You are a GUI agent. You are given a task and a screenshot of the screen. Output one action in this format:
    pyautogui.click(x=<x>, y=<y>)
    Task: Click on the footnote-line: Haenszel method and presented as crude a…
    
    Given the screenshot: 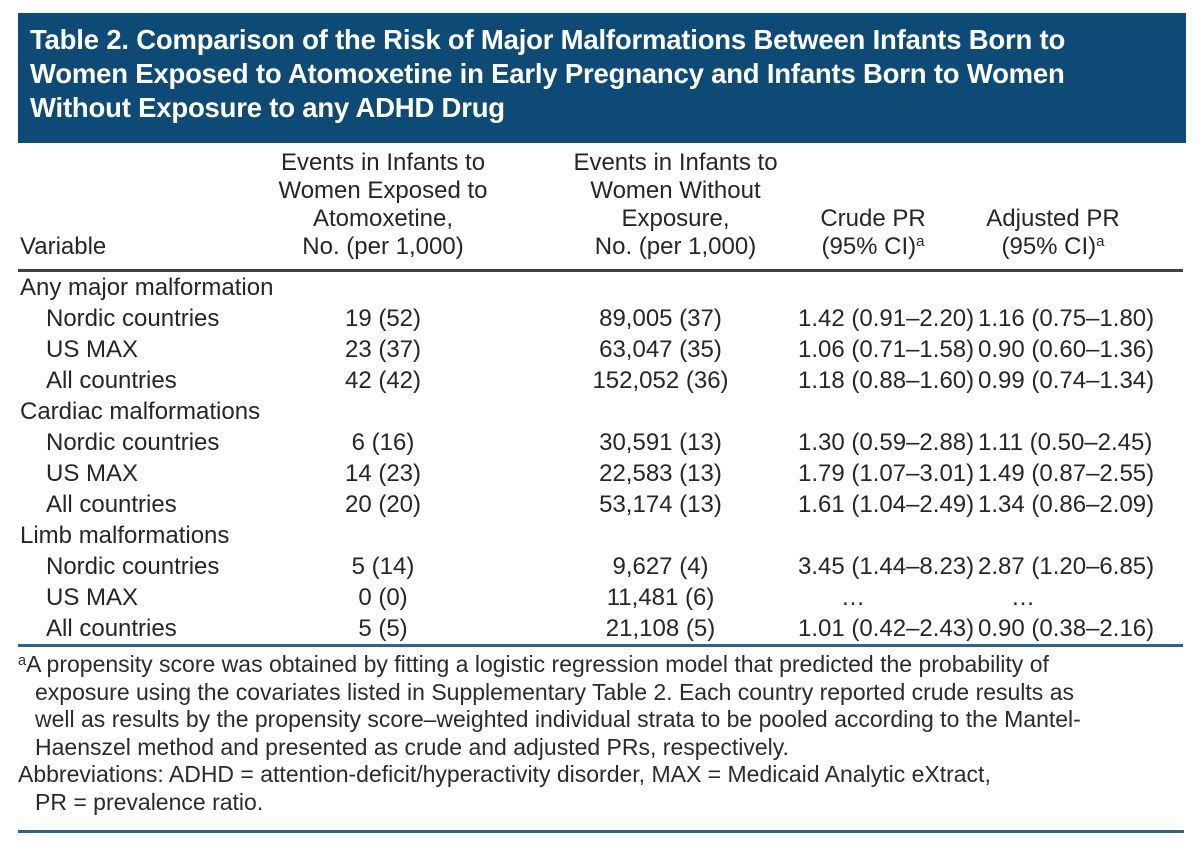 What is the action you would take?
    pyautogui.click(x=412, y=746)
    